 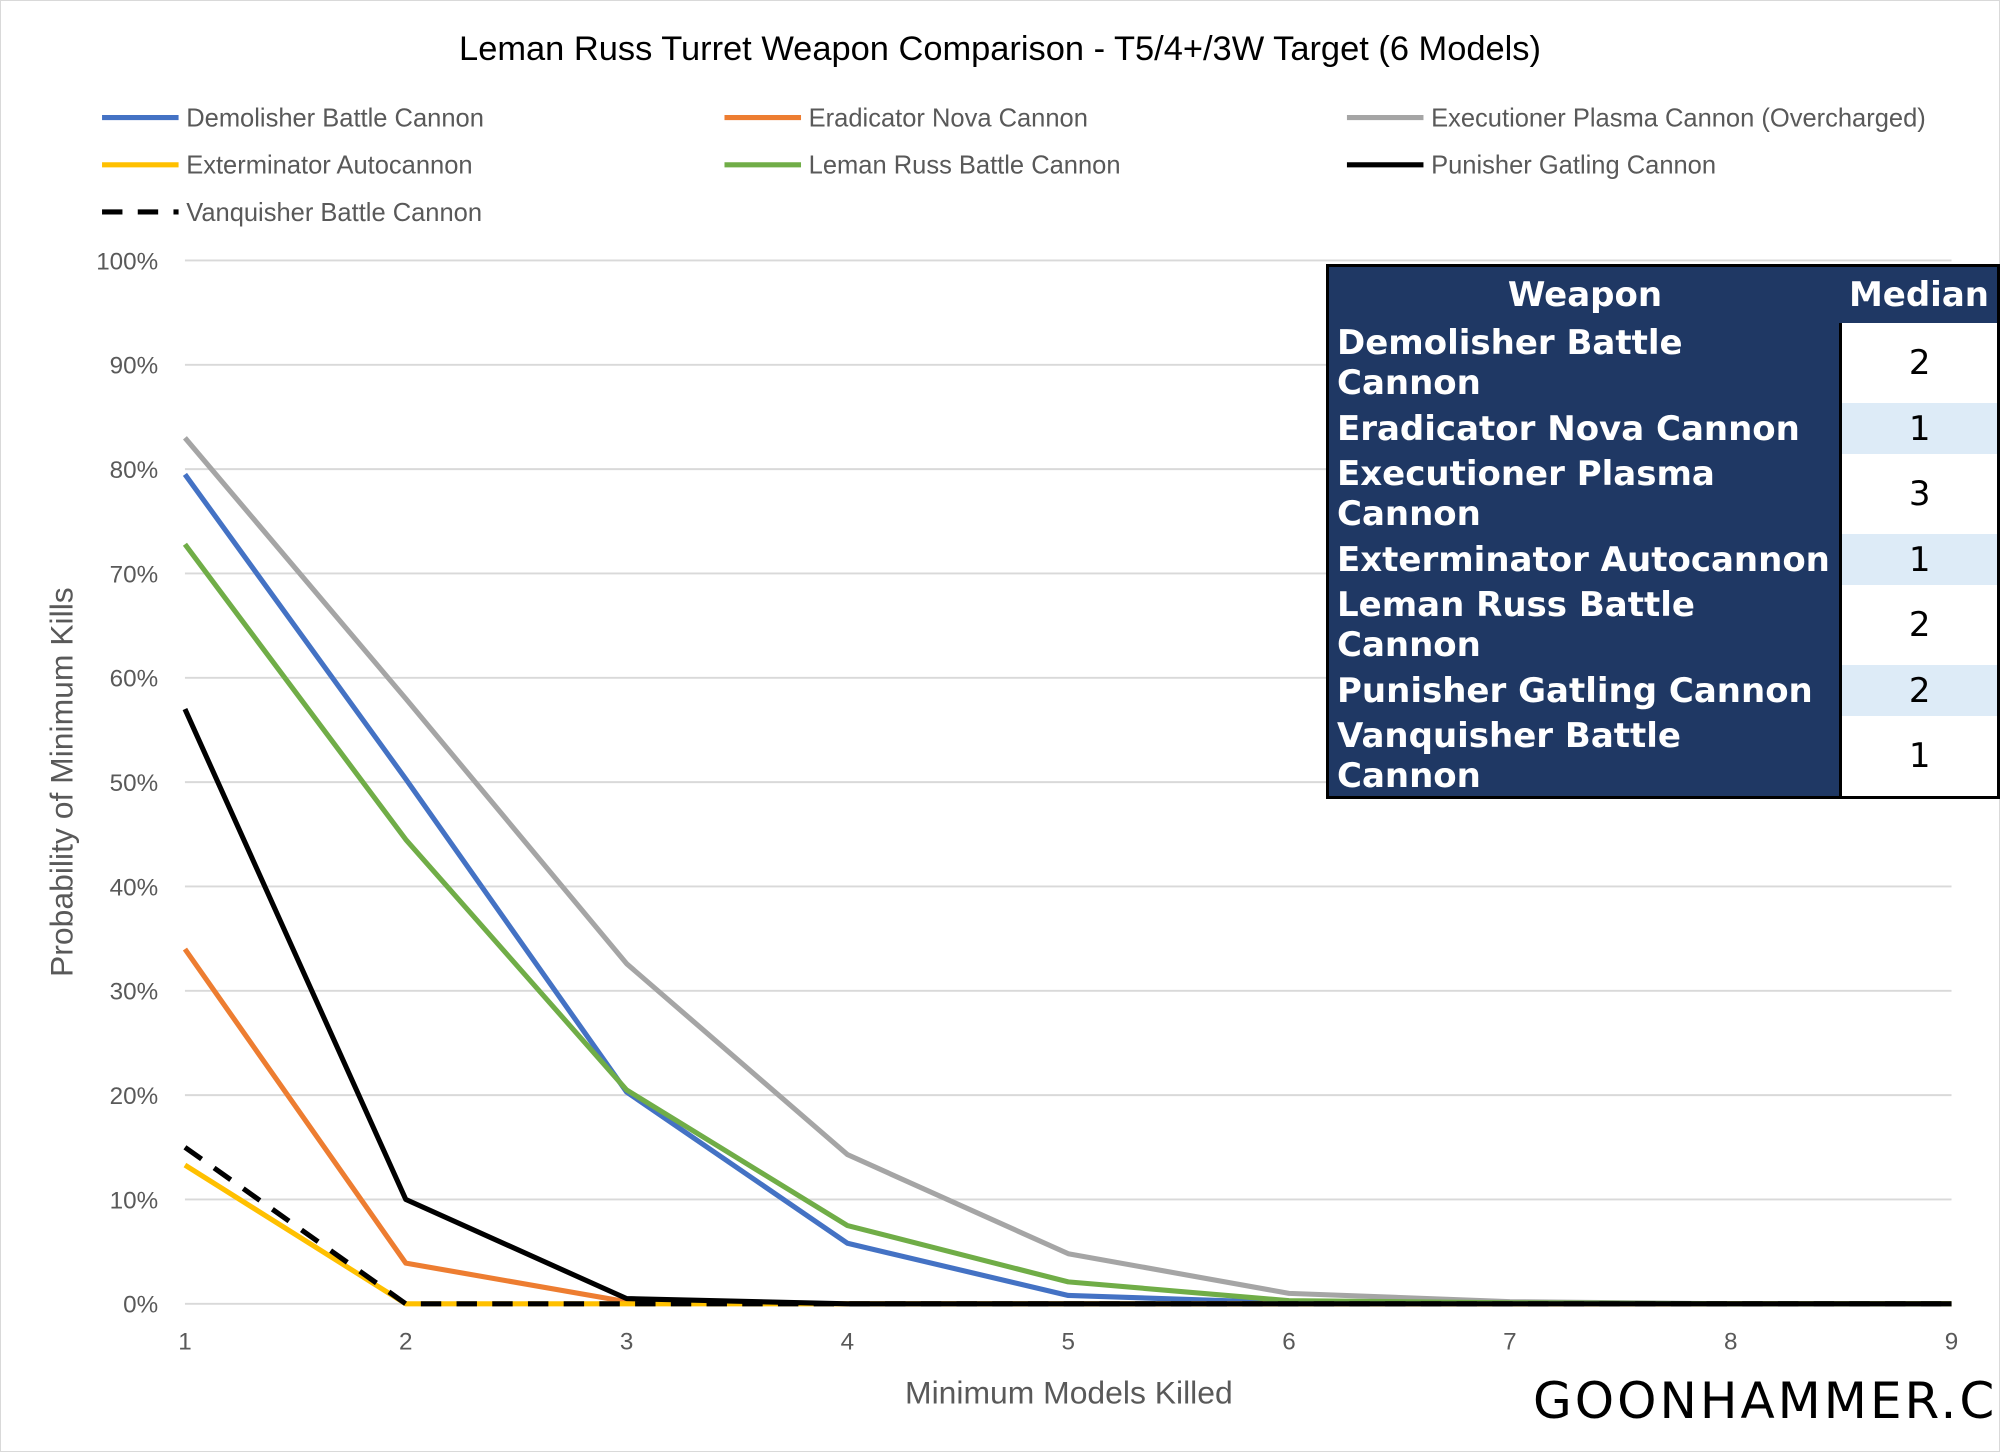 What do you see at coordinates (1584, 428) in the screenshot?
I see `weapon-cell: Eradicator Nova Cannon` at bounding box center [1584, 428].